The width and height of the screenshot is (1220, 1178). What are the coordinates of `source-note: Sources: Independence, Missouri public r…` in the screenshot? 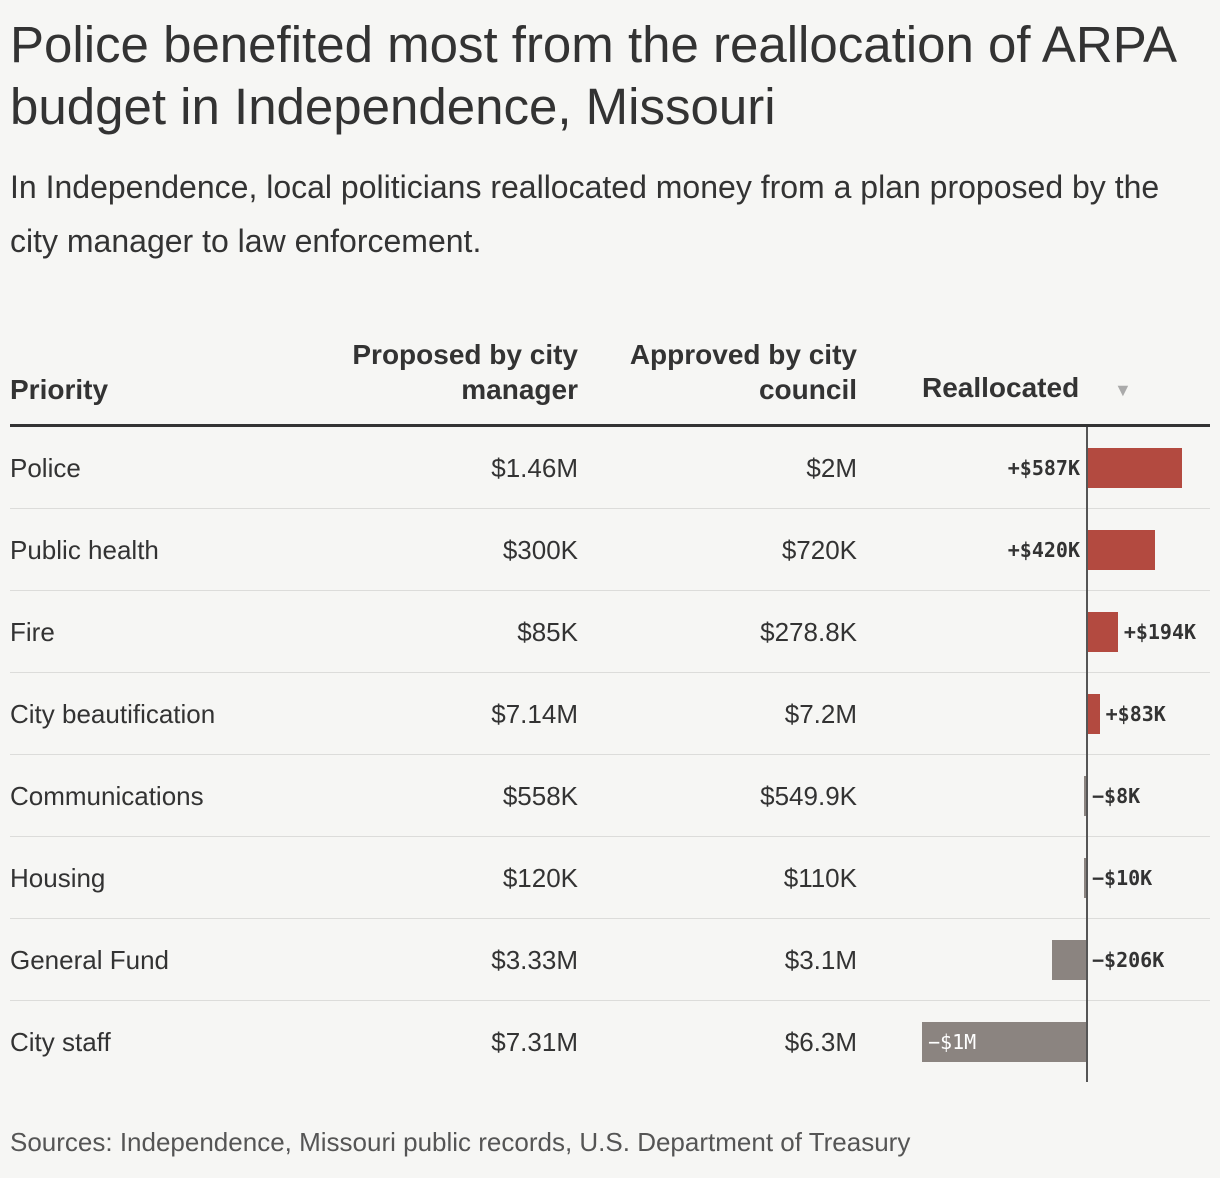 It's located at (460, 1142).